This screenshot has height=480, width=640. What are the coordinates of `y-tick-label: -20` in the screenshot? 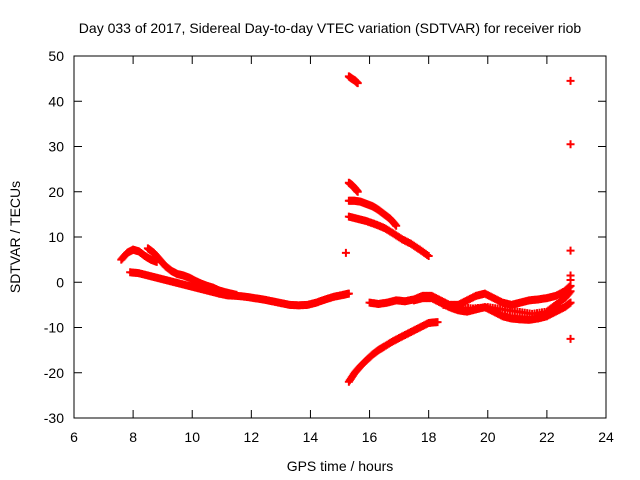 It's located at (54, 373).